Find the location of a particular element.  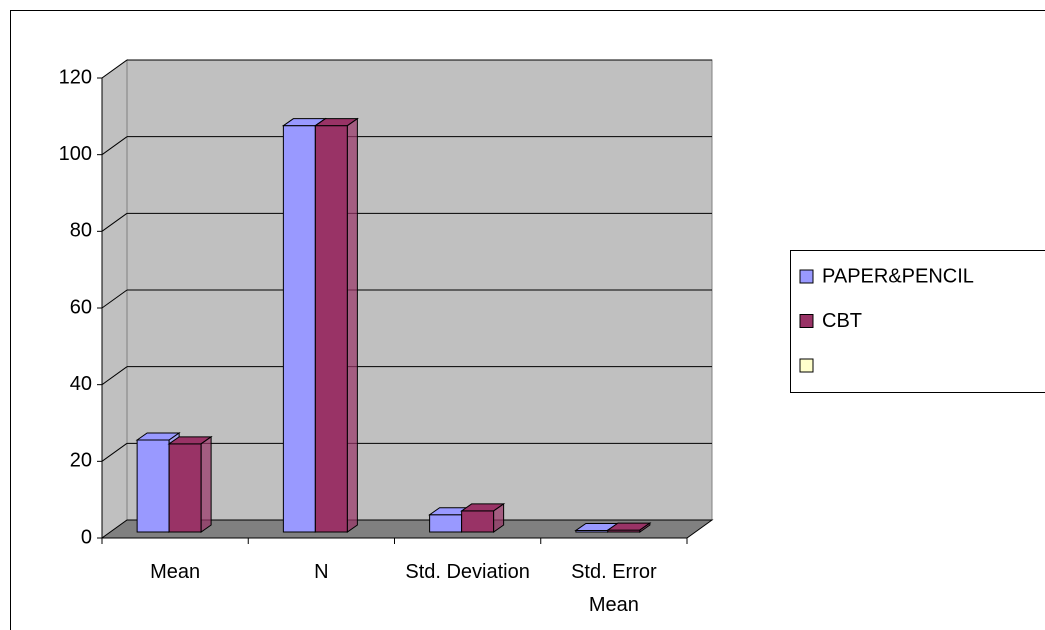

legend-box is located at coordinates (917, 321).